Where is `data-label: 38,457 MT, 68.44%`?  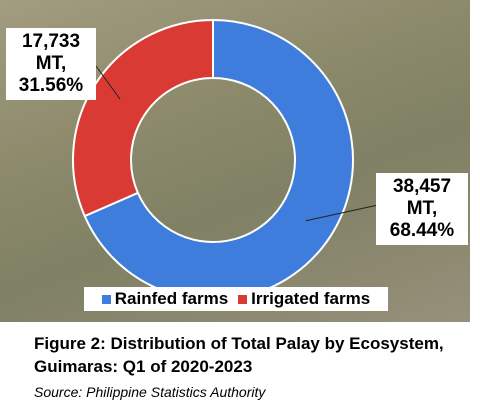
data-label: 38,457 MT, 68.44% is located at coordinates (422, 209).